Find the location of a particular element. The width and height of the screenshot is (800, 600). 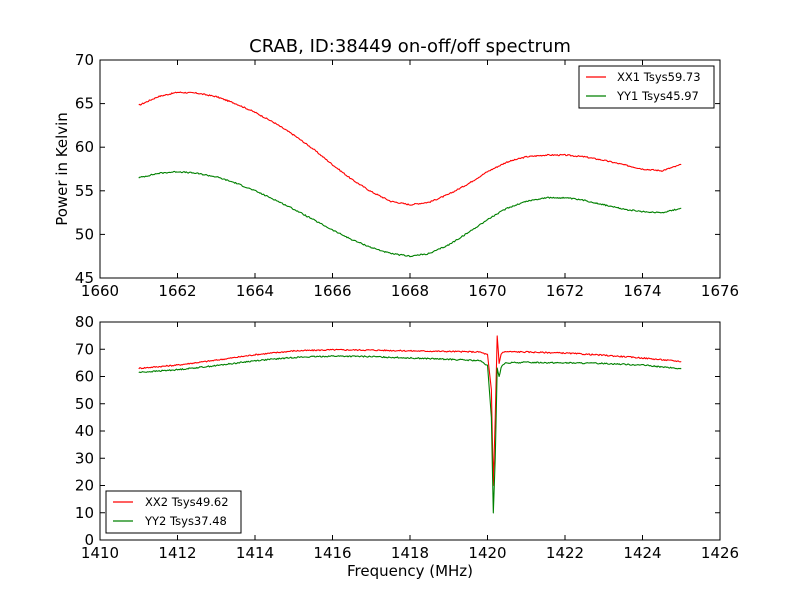

top-ytick-label-0: 45 is located at coordinates (84, 278).